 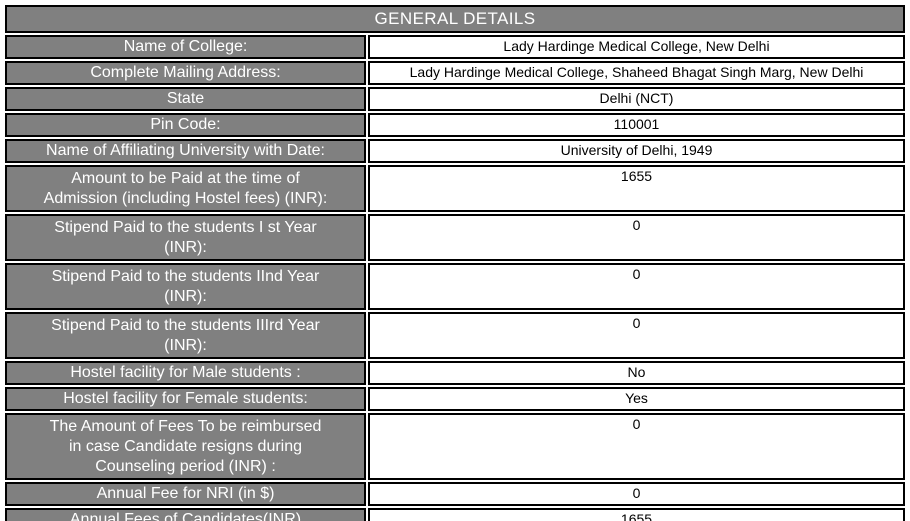 I want to click on table-row: Hostel facility for Female students: Yes, so click(x=455, y=399).